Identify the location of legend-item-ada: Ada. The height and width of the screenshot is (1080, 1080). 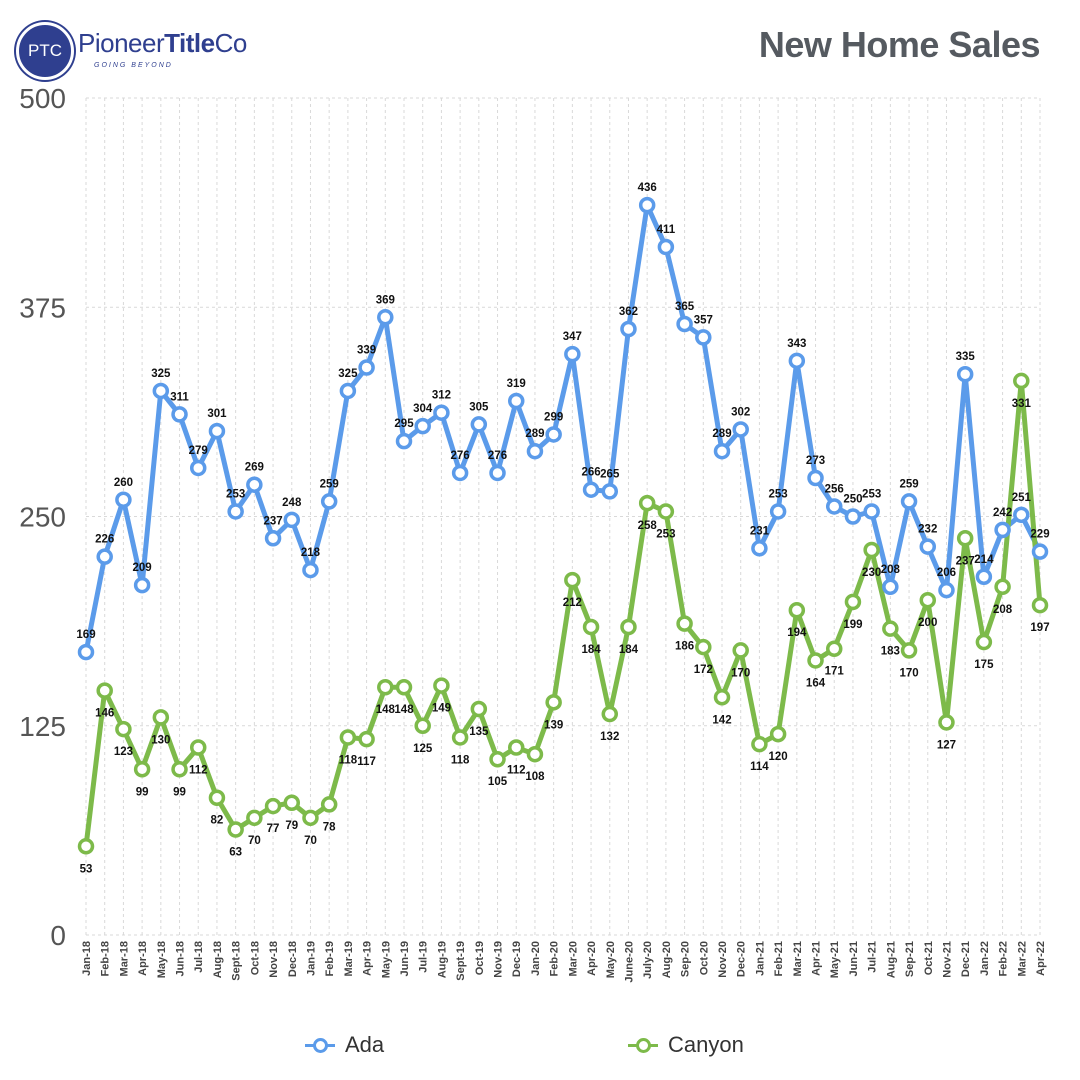
(344, 1045).